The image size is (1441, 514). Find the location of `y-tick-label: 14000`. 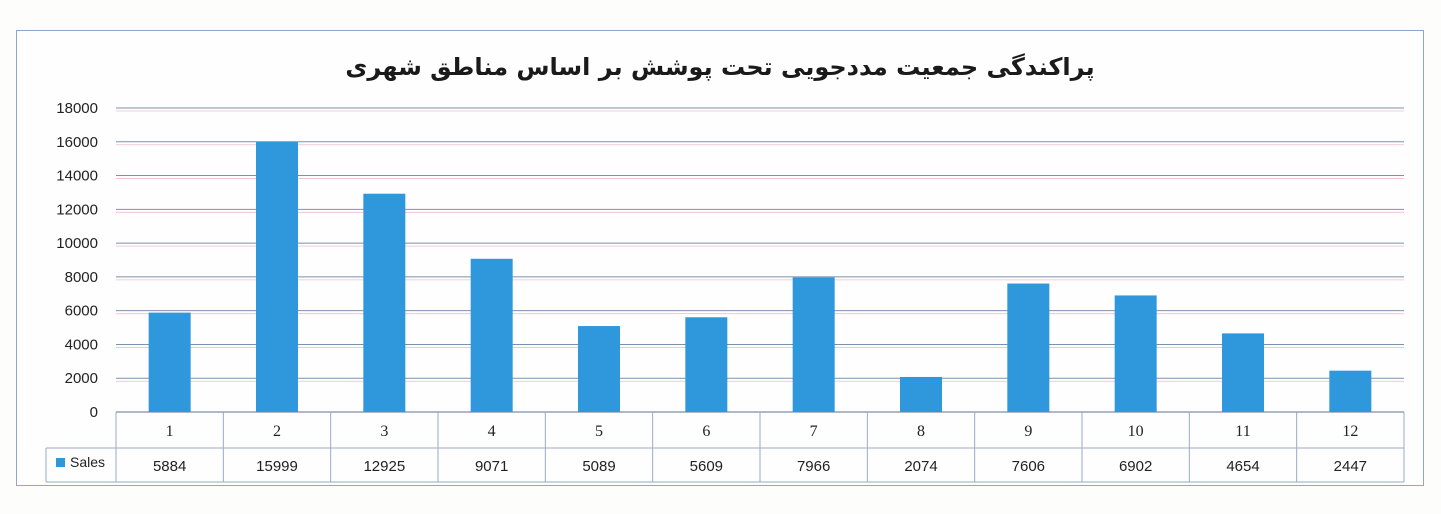

y-tick-label: 14000 is located at coordinates (77, 176).